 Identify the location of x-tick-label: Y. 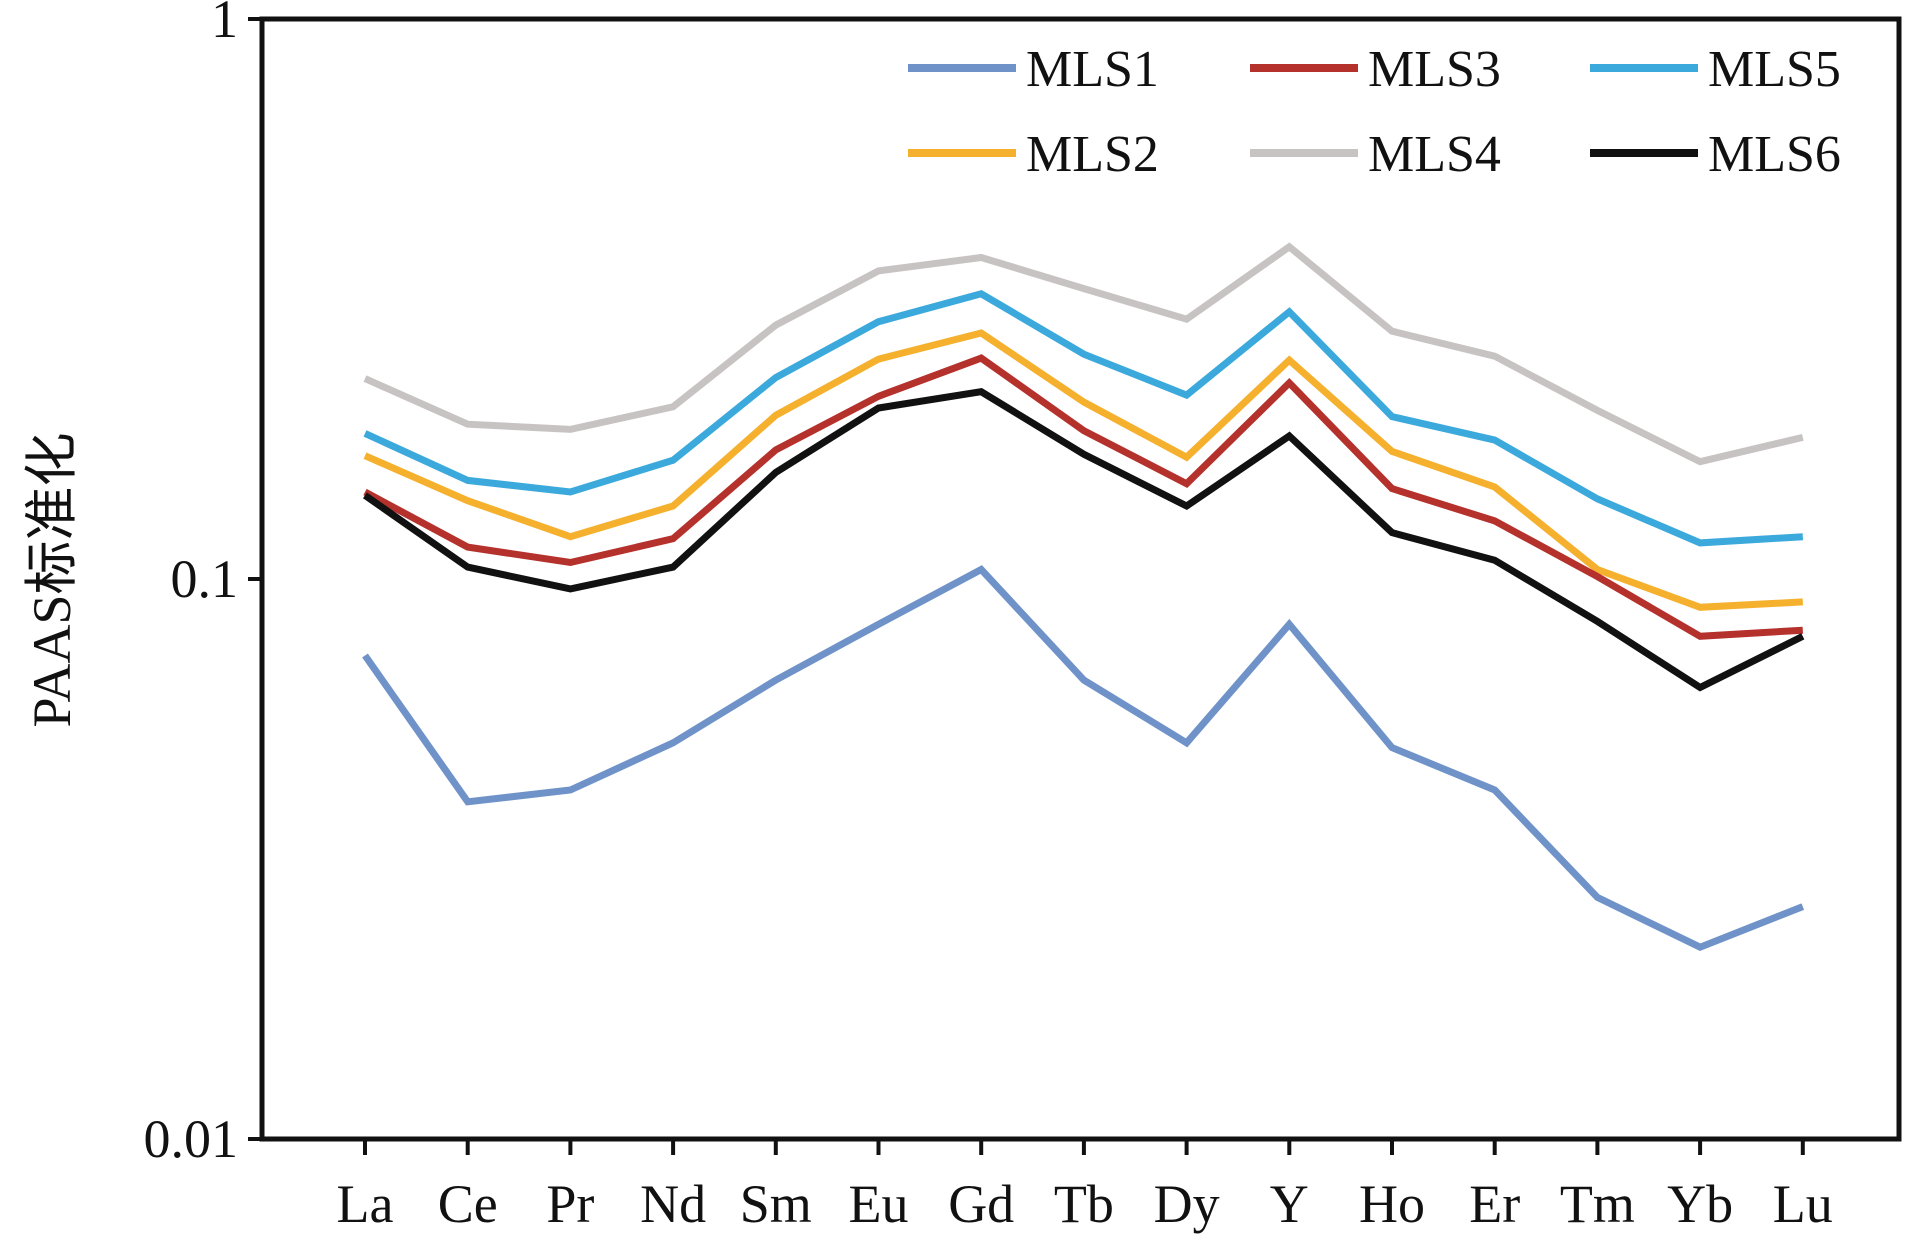
(1289, 1204).